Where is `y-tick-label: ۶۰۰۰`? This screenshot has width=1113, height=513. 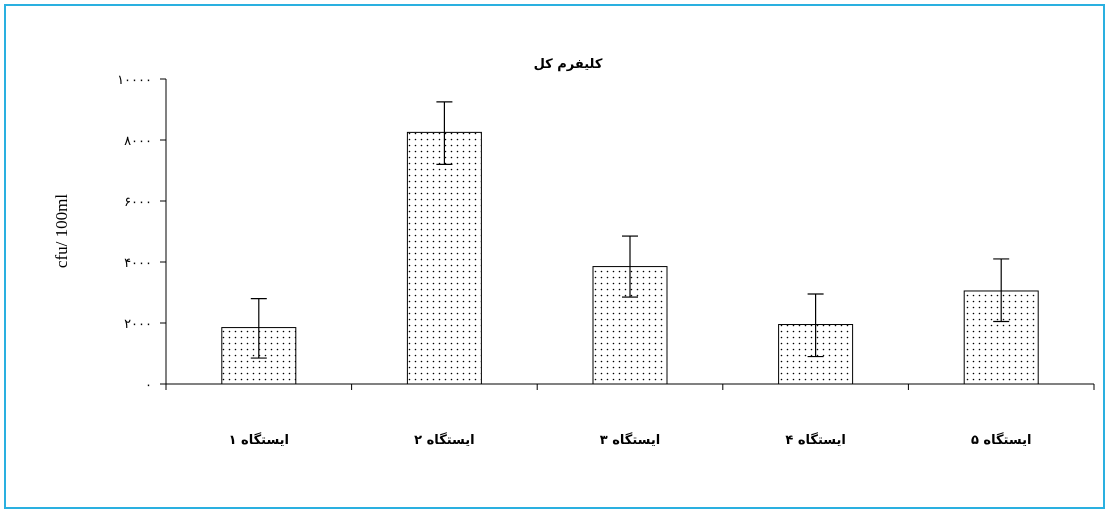 y-tick-label: ۶۰۰۰ is located at coordinates (138, 202).